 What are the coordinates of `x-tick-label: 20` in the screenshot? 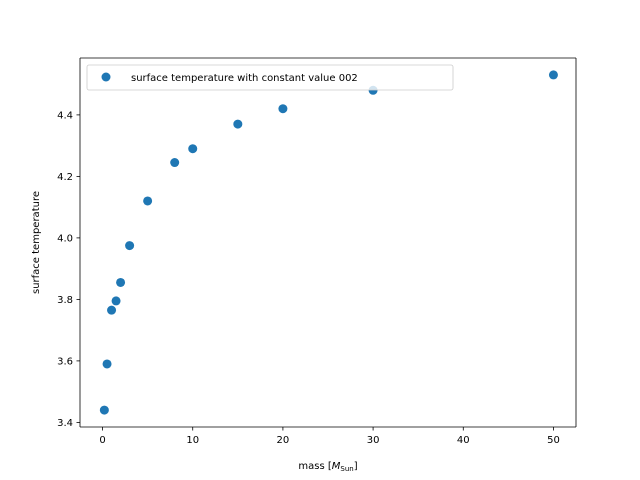 It's located at (283, 440).